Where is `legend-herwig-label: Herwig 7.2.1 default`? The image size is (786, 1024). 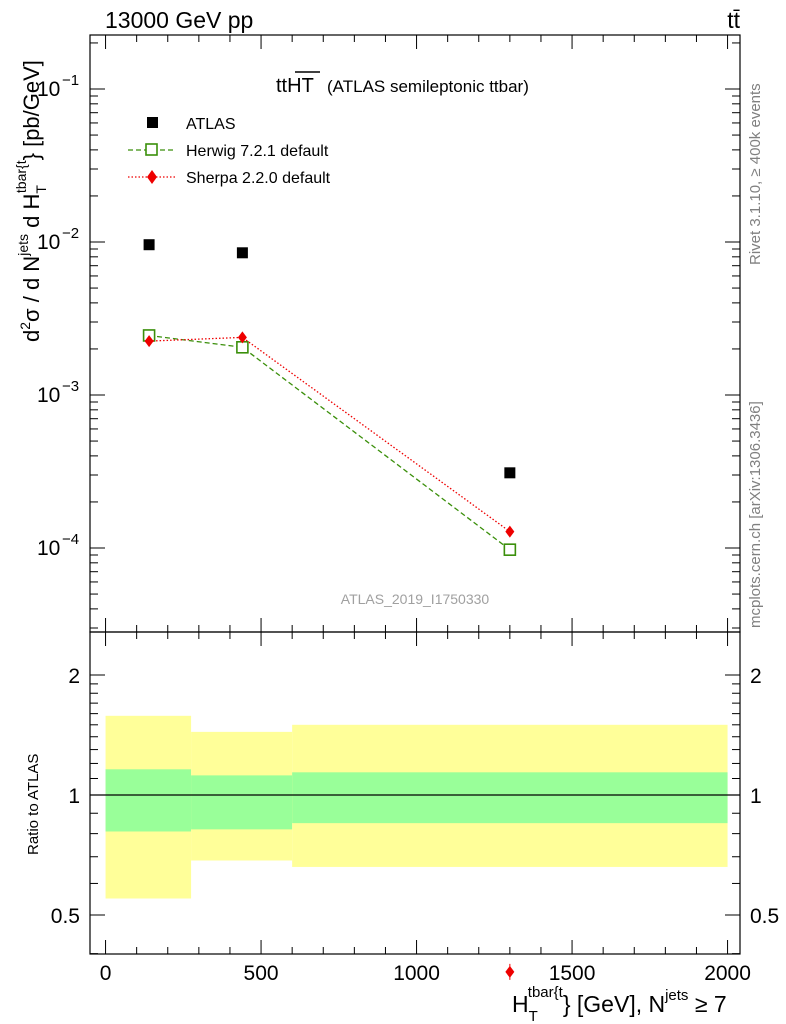
legend-herwig-label: Herwig 7.2.1 default is located at coordinates (257, 151).